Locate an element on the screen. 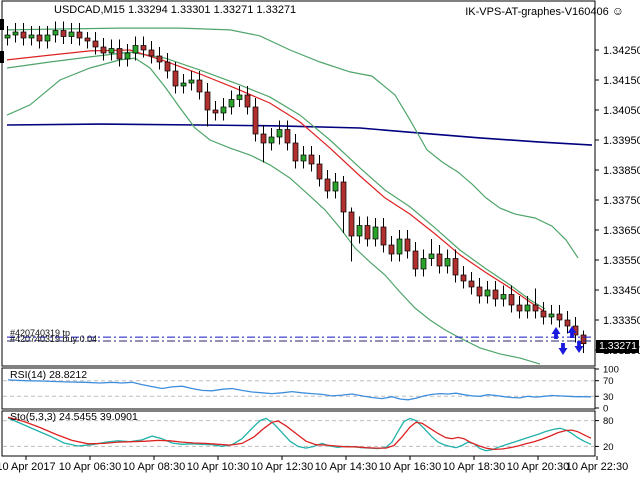 The height and width of the screenshot is (480, 640). price-scale-label: 1.33750 is located at coordinates (621, 201).